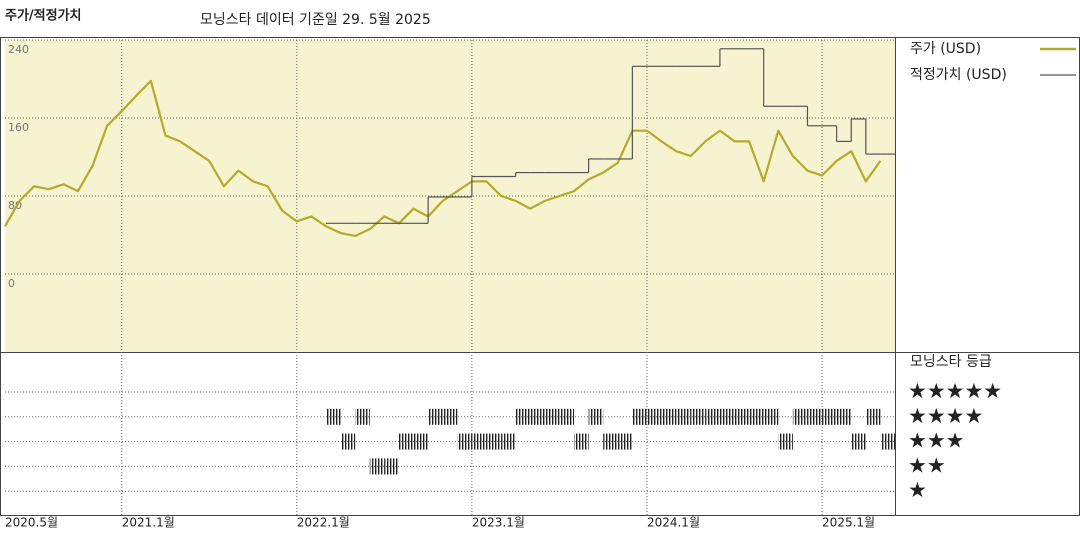  I want to click on rating-title: 모닝스타 등급, so click(951, 362).